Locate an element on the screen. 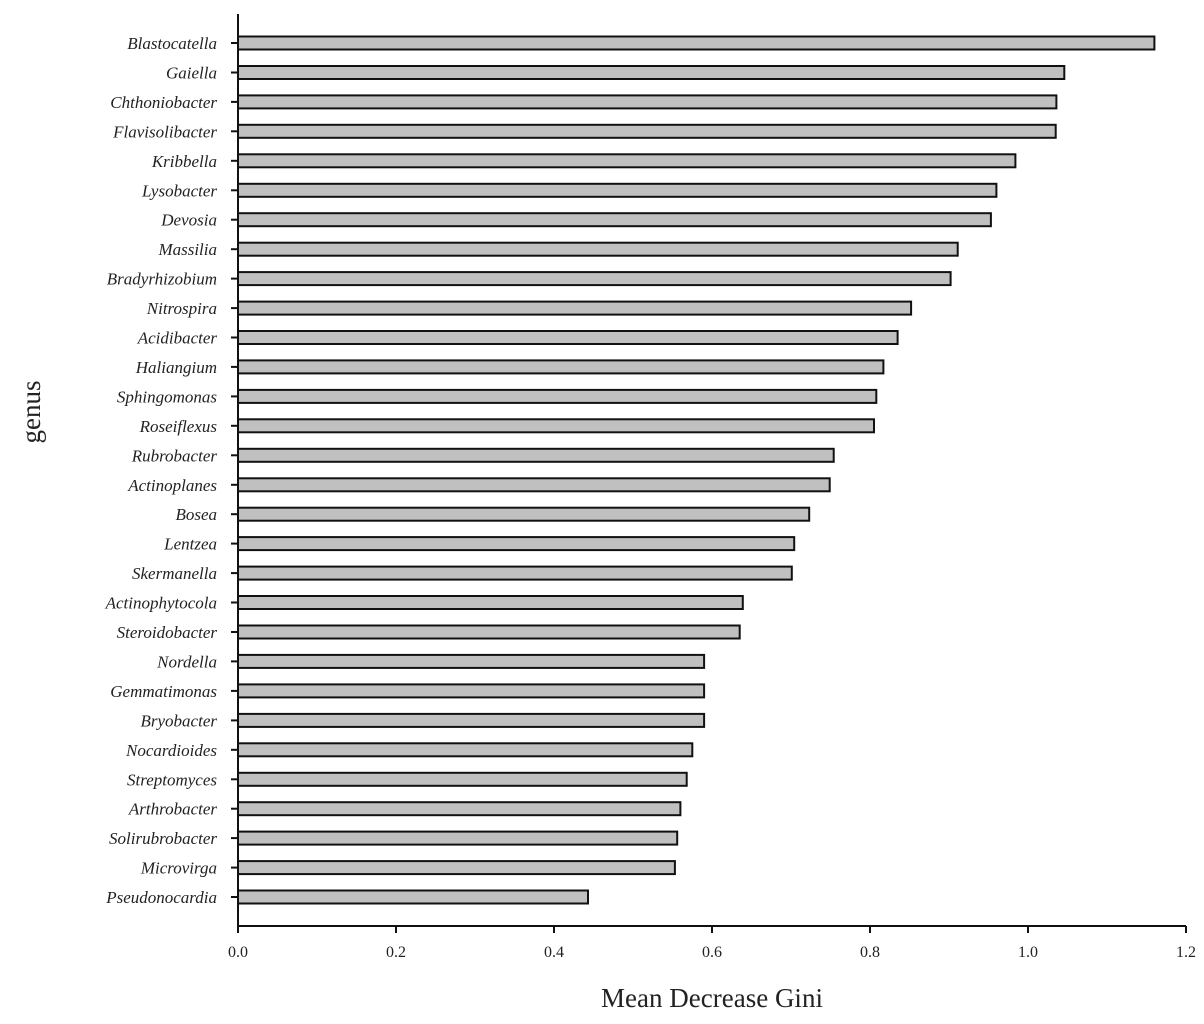  category-label-streptomyces: Streptomyces is located at coordinates (172, 779).